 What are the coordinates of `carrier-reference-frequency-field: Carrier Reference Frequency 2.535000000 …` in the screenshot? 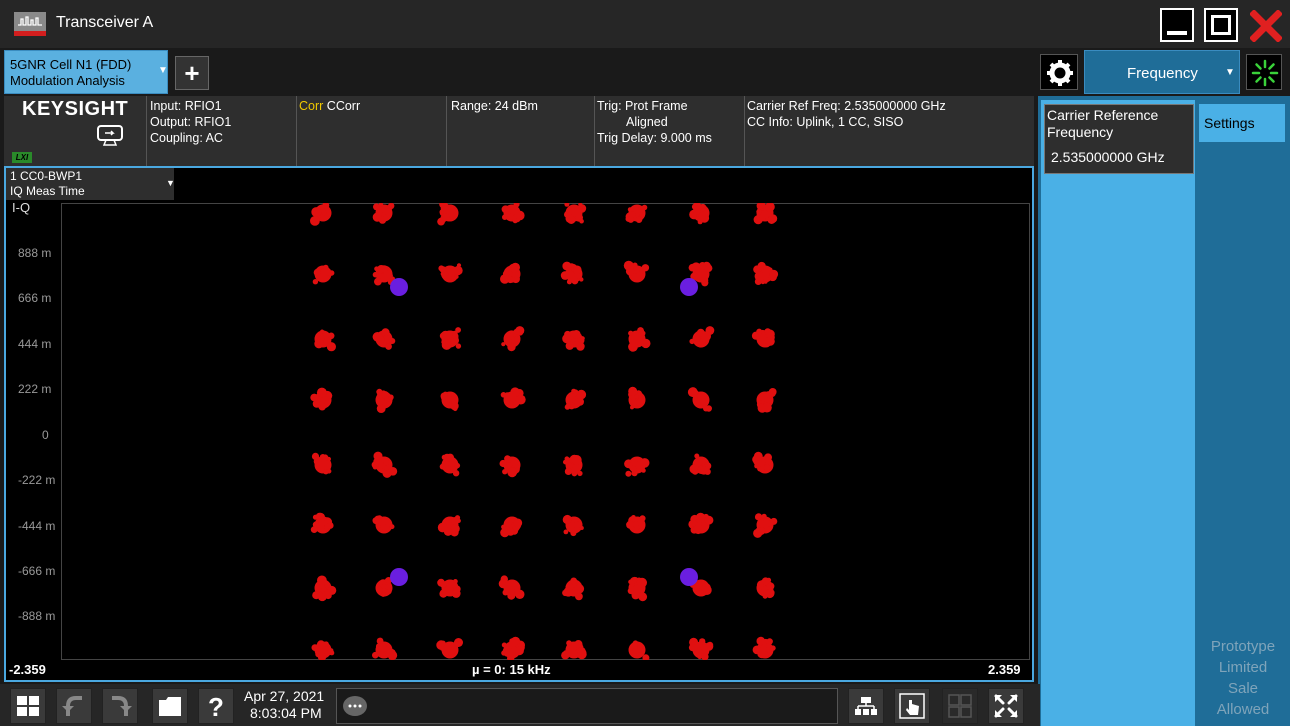 It's located at (1119, 139).